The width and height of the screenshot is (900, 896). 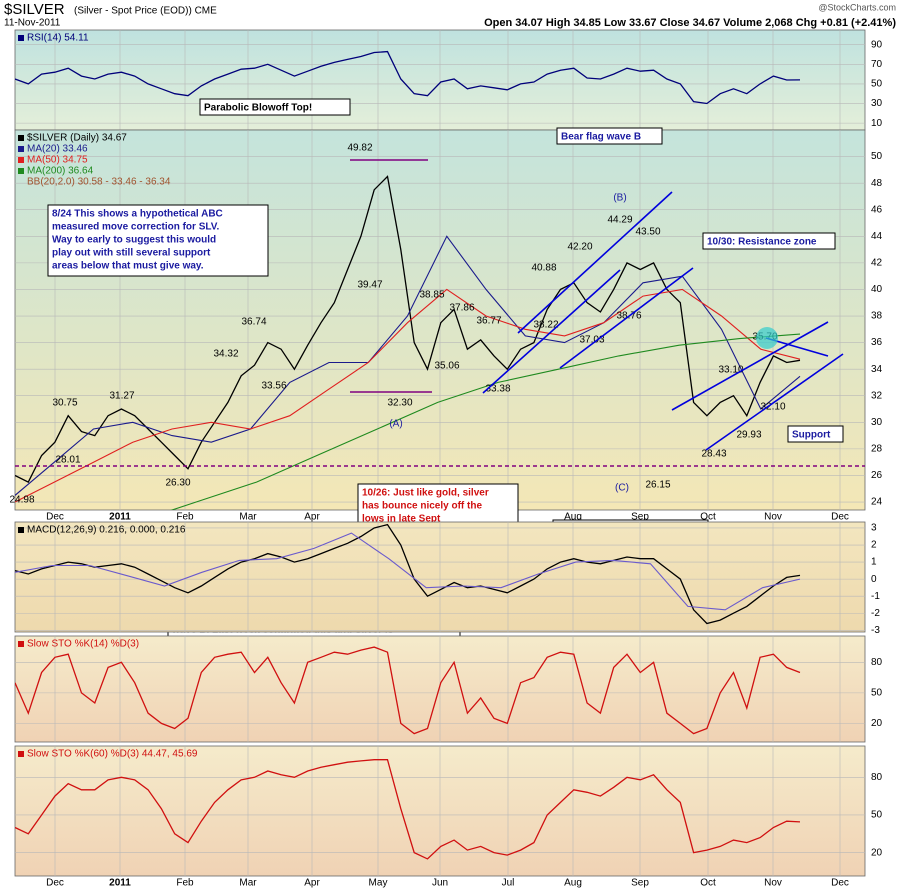 I want to click on resistance-marker, so click(x=767, y=338).